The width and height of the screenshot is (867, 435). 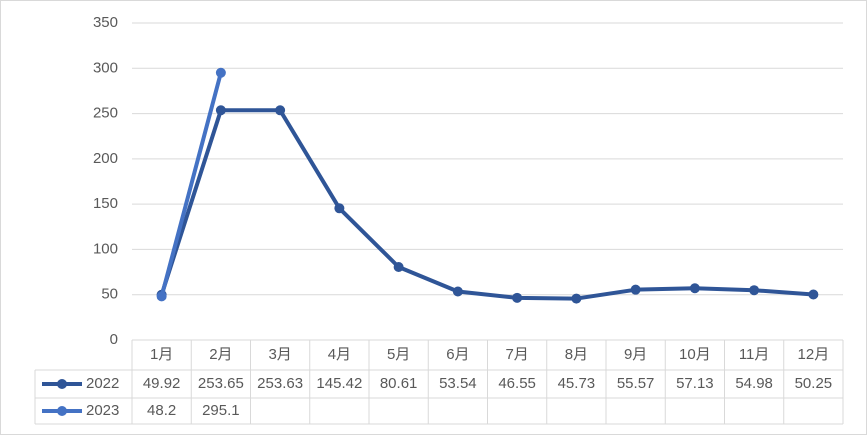 What do you see at coordinates (105, 203) in the screenshot?
I see `y-tick-label: 150` at bounding box center [105, 203].